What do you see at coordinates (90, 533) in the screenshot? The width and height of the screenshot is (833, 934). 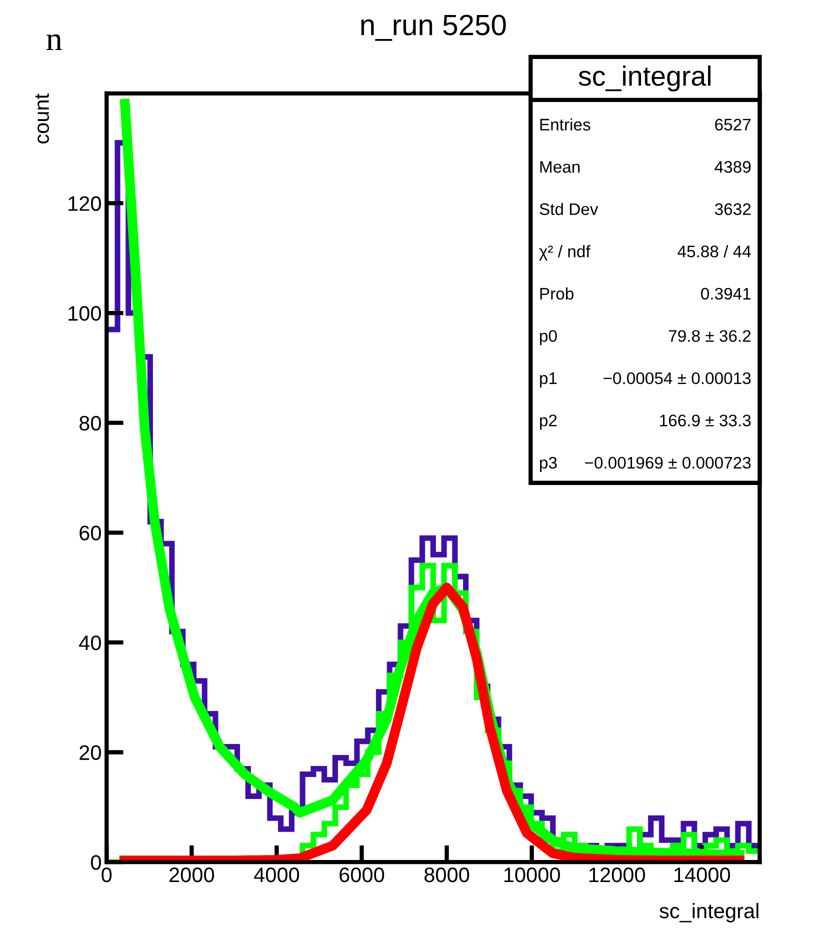 I see `y-tick-label: 60` at bounding box center [90, 533].